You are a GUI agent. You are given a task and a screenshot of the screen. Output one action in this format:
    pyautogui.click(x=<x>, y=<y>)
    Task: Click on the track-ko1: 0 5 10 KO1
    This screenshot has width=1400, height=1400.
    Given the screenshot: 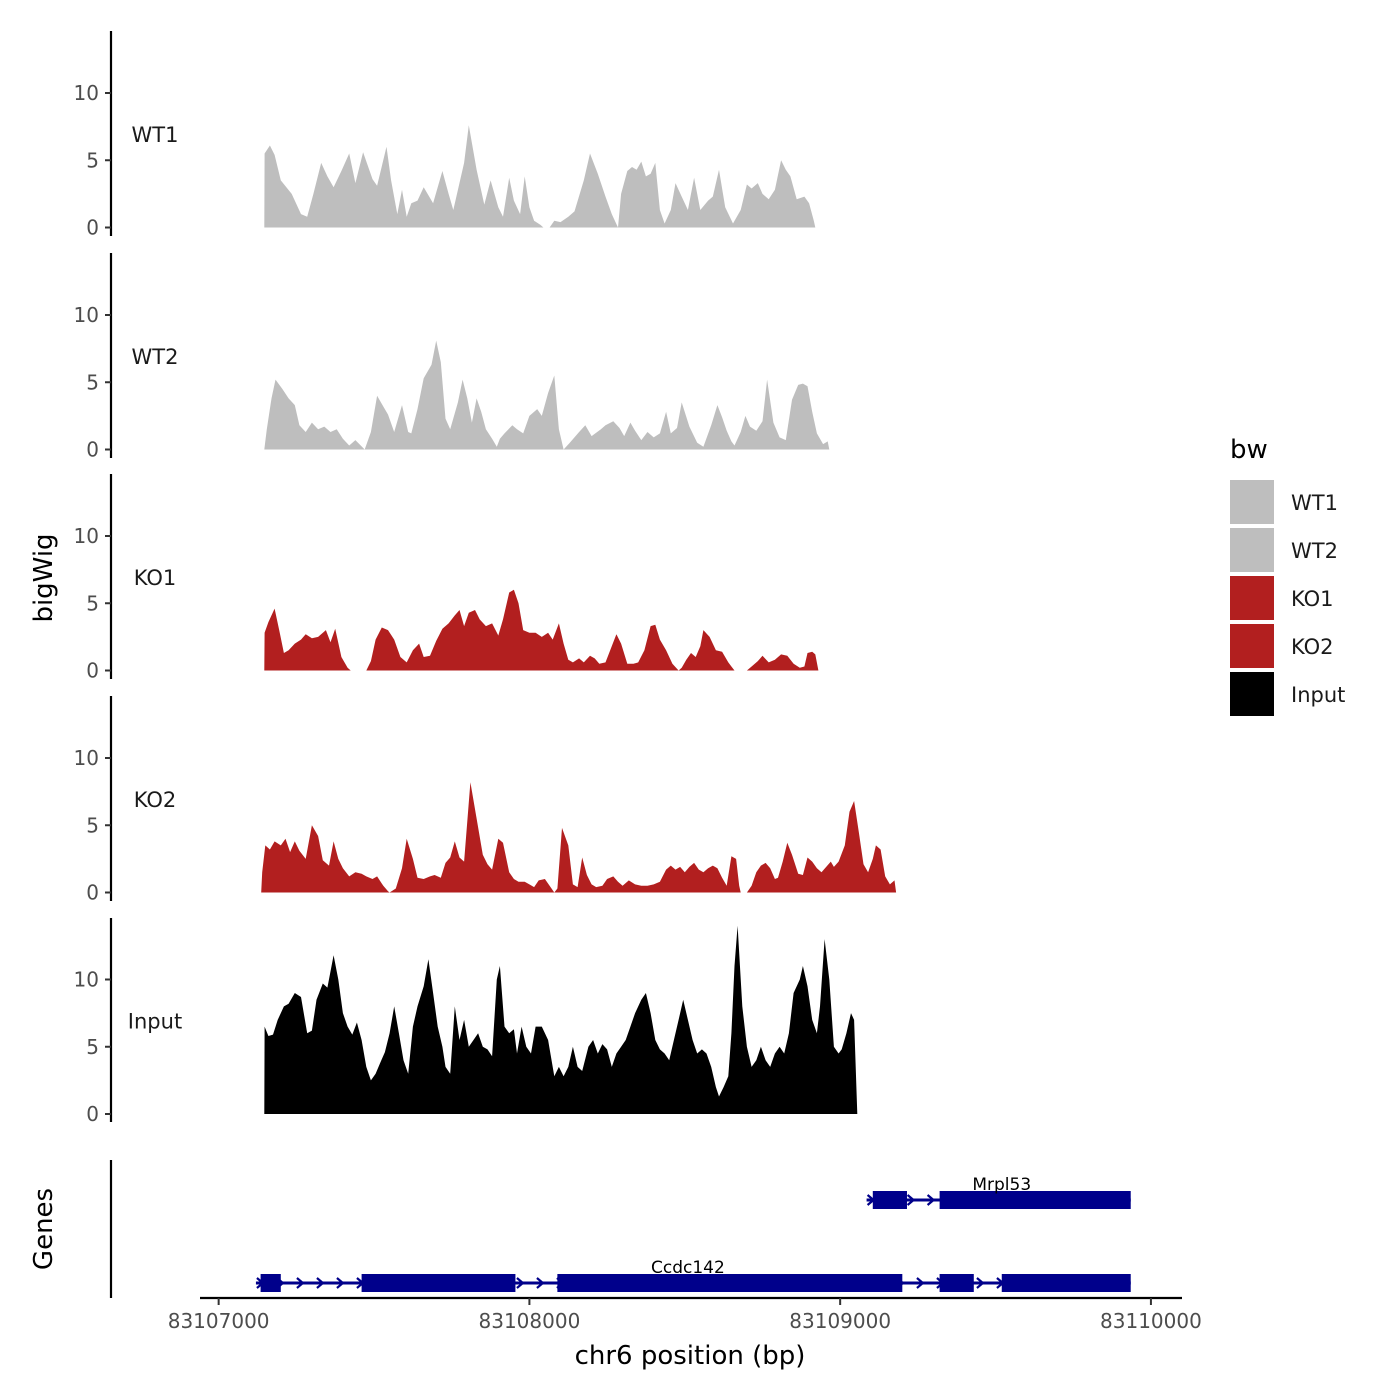 What is the action you would take?
    pyautogui.click(x=446, y=578)
    